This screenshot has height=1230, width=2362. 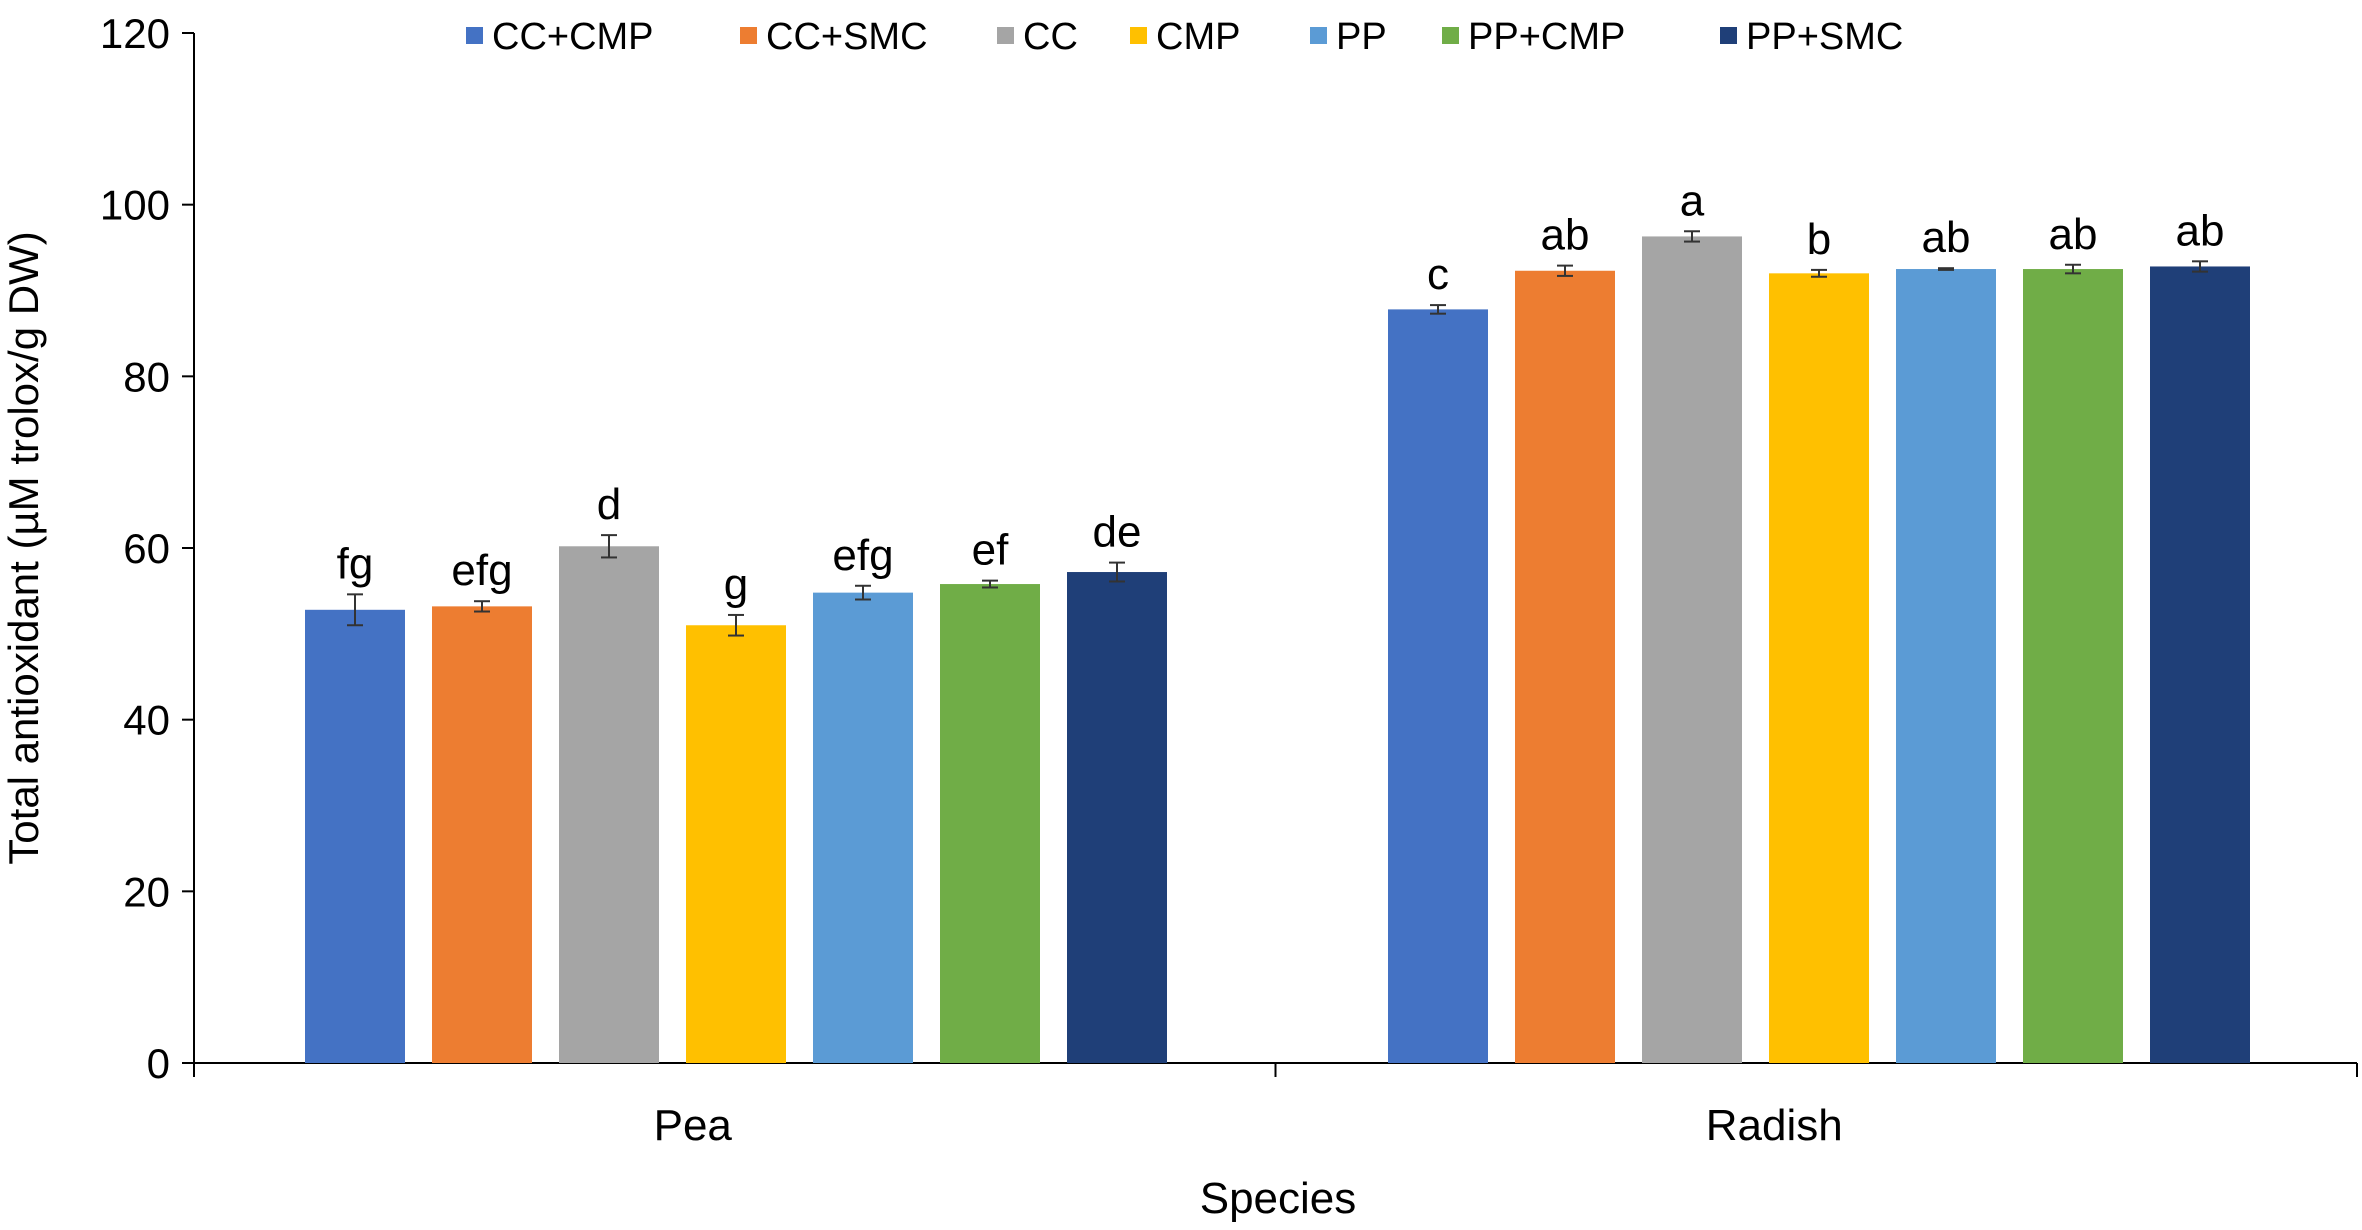 I want to click on x-tick-label: Radish, so click(x=1774, y=1125).